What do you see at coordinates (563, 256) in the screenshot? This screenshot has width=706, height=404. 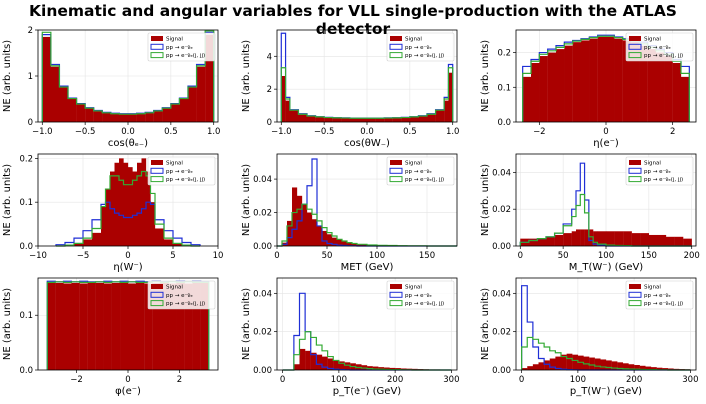 I see `x-tick-label: 50` at bounding box center [563, 256].